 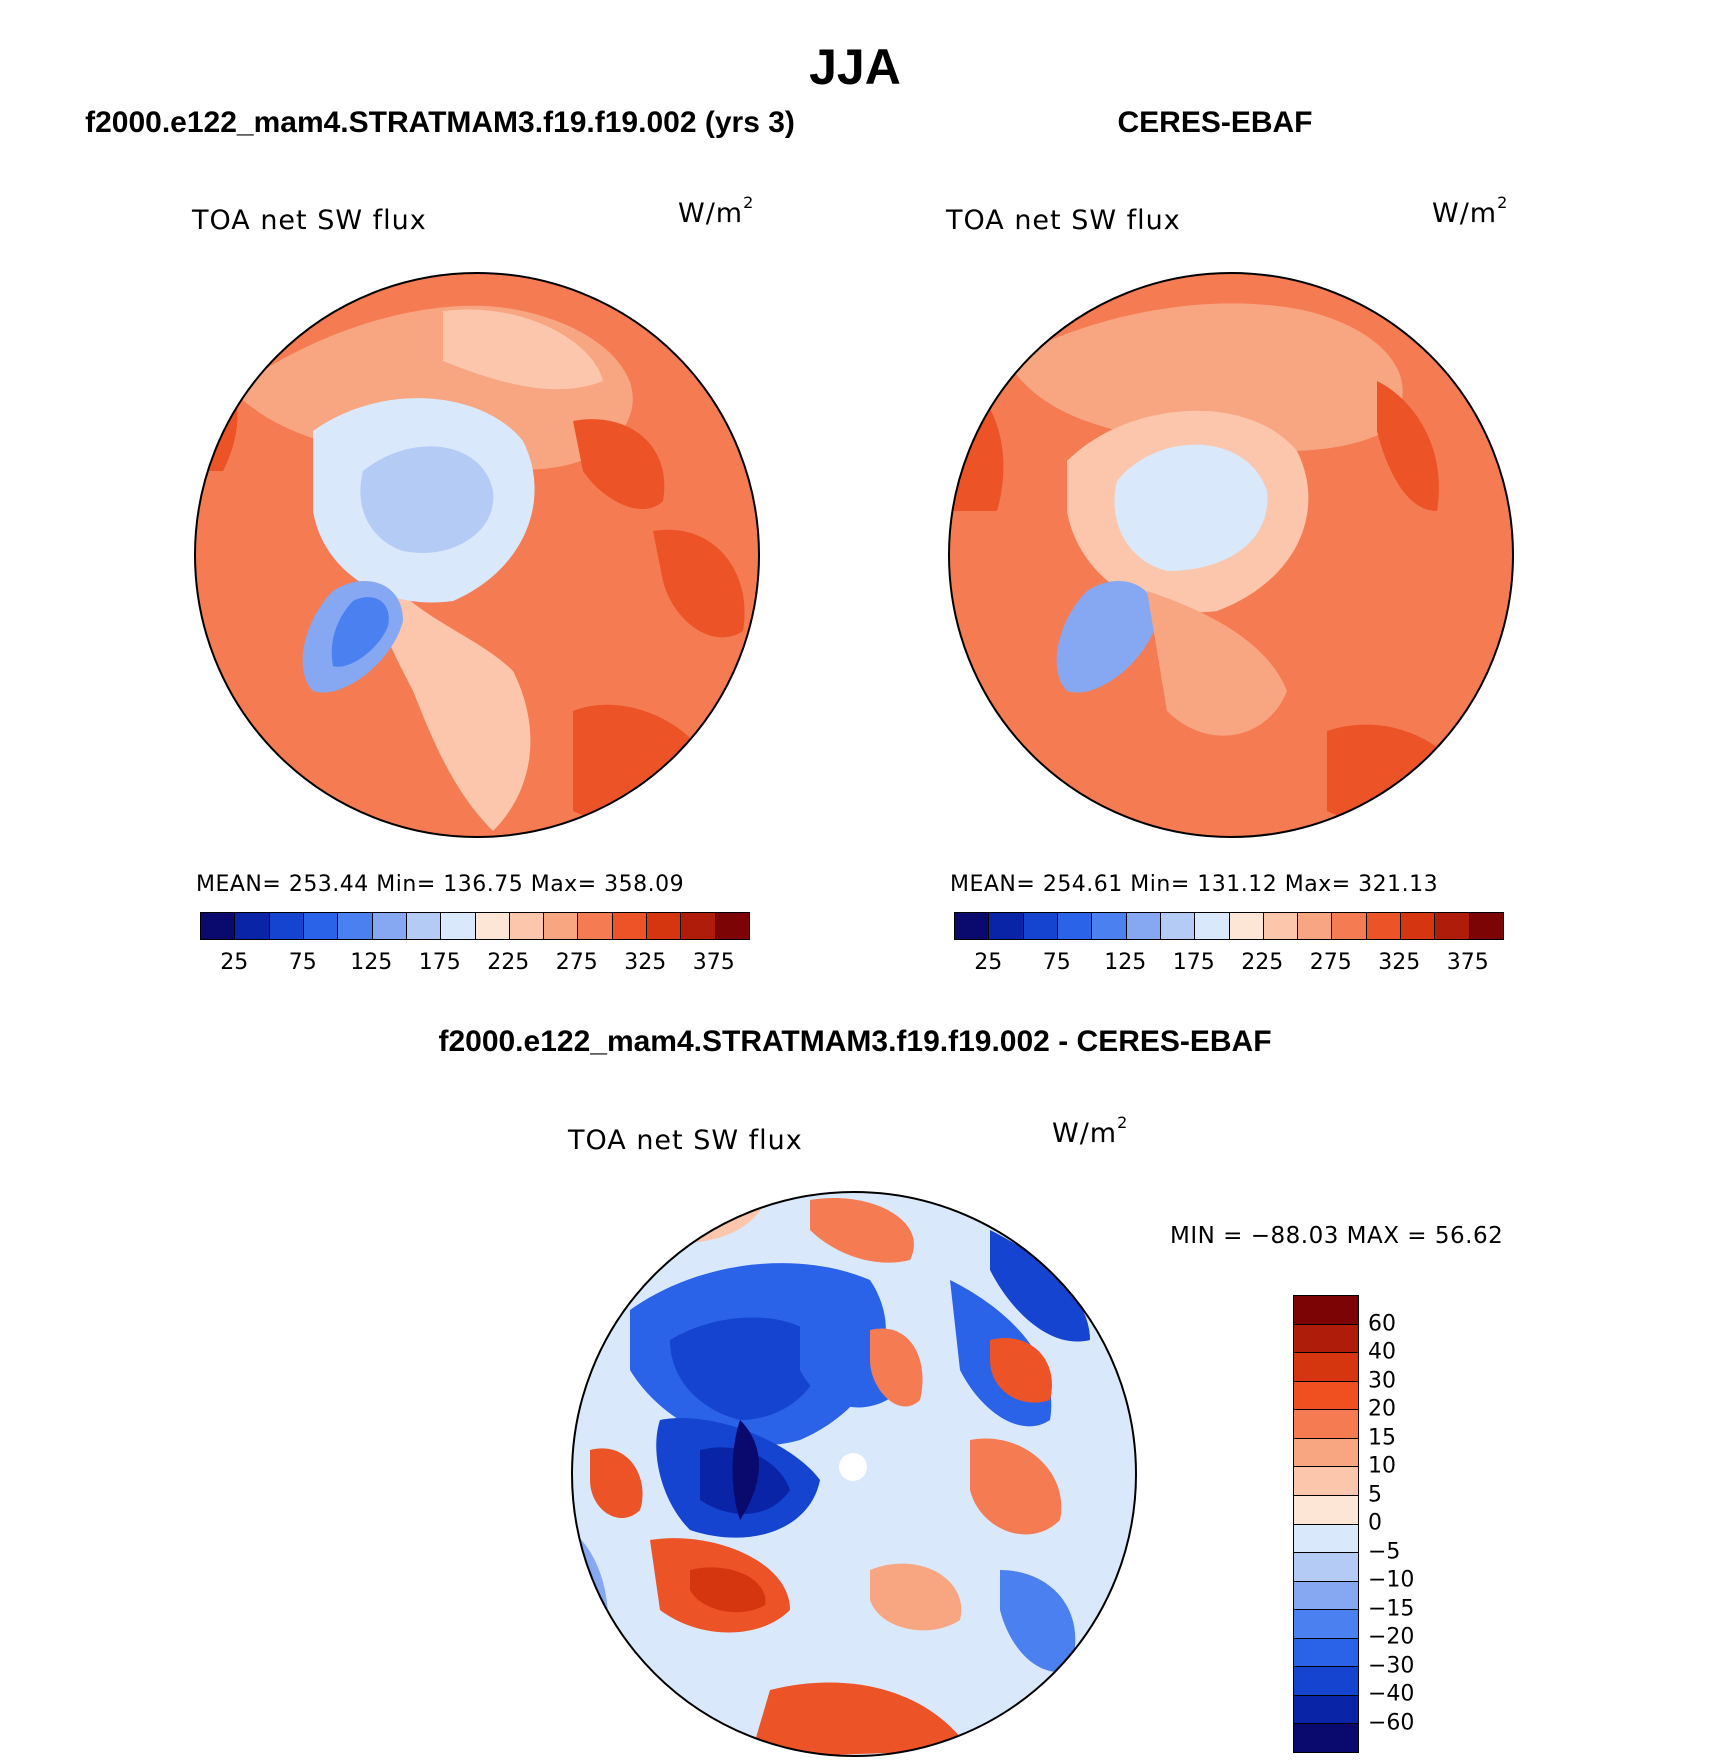 What do you see at coordinates (1063, 220) in the screenshot?
I see `panel2-variable-label: TOA net SW flux` at bounding box center [1063, 220].